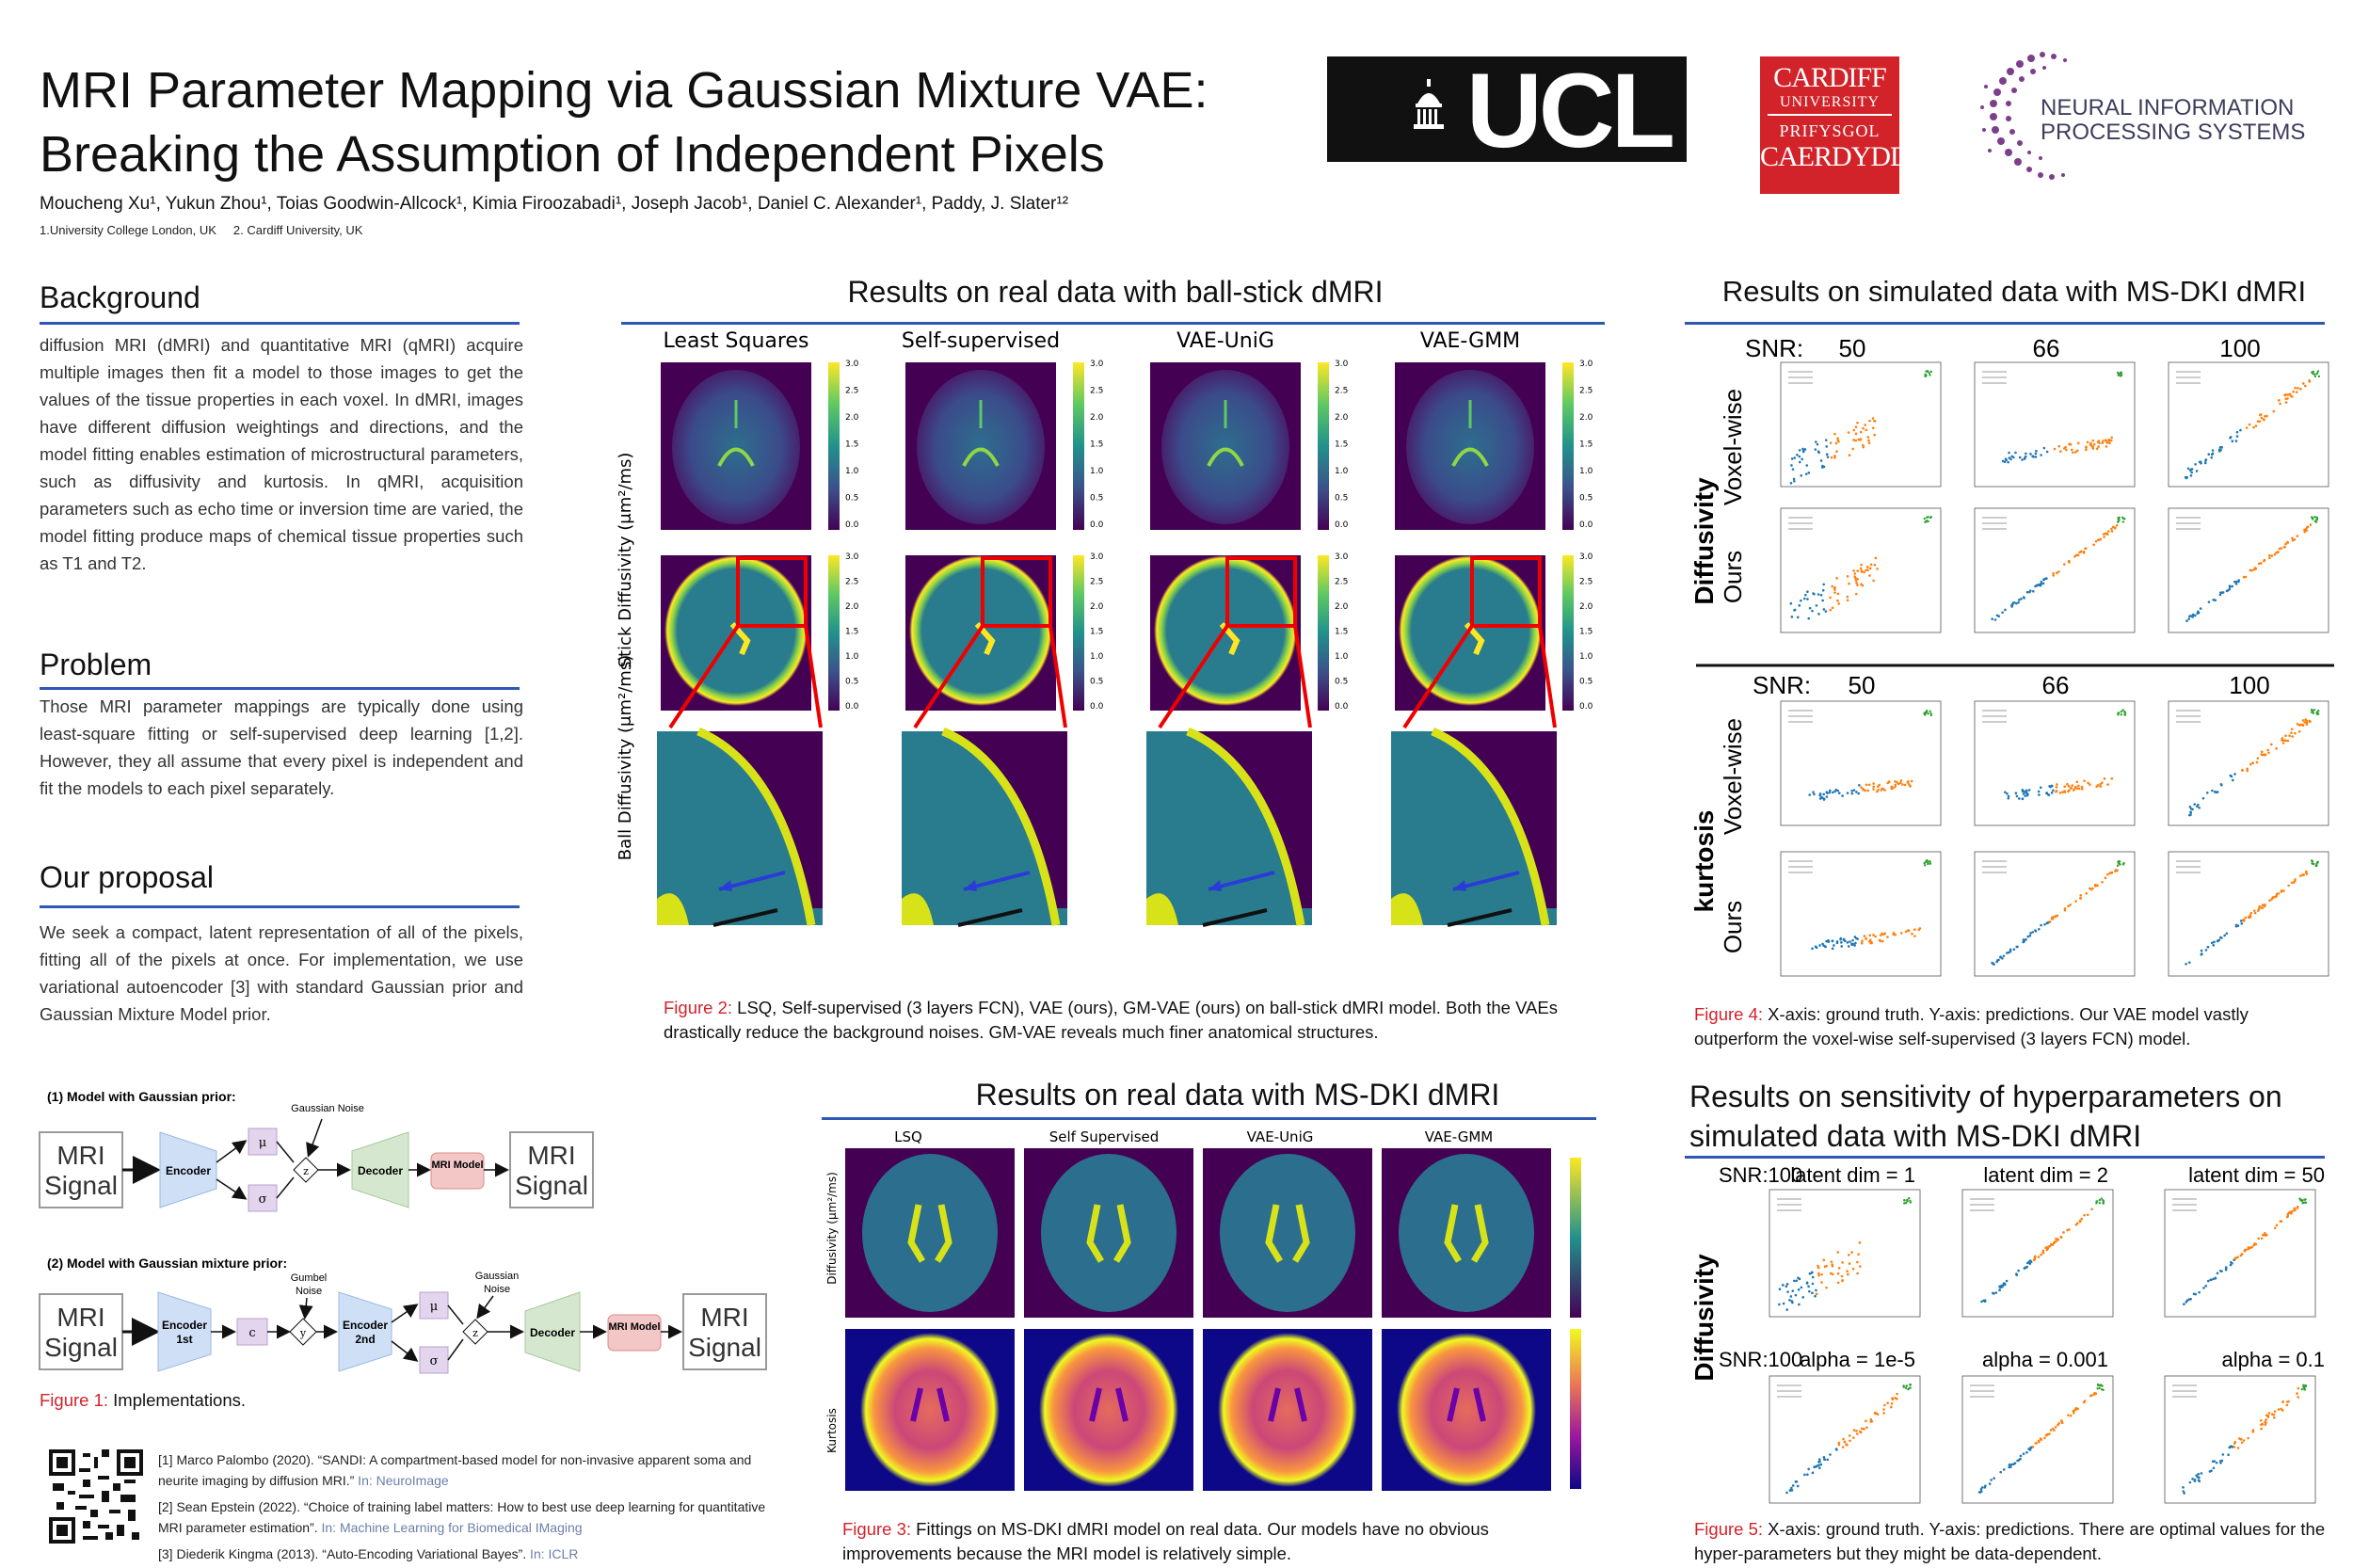 The image size is (2353, 1568). What do you see at coordinates (80, 1317) in the screenshot?
I see `mri-signal-in-b-line1: MRI` at bounding box center [80, 1317].